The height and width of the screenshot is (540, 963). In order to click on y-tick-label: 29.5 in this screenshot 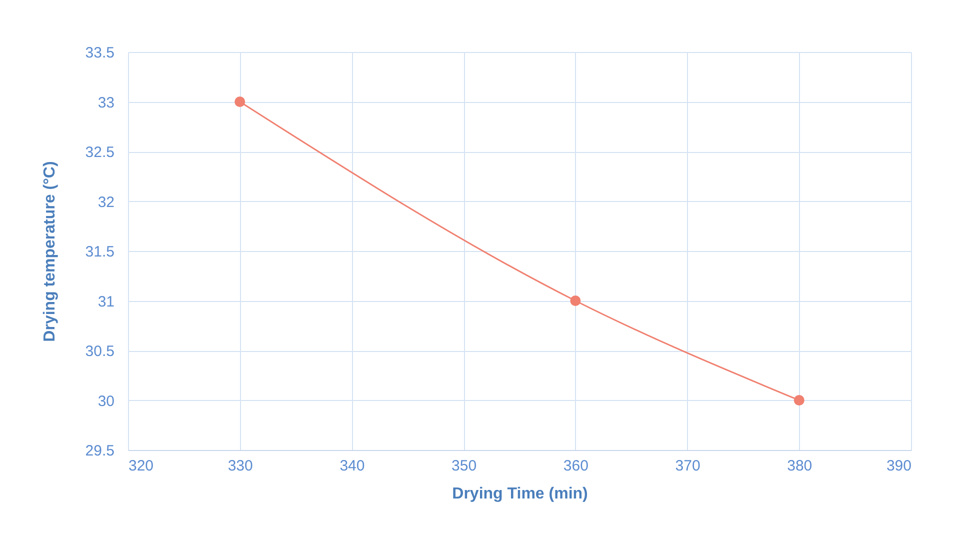, I will do `click(99, 451)`.